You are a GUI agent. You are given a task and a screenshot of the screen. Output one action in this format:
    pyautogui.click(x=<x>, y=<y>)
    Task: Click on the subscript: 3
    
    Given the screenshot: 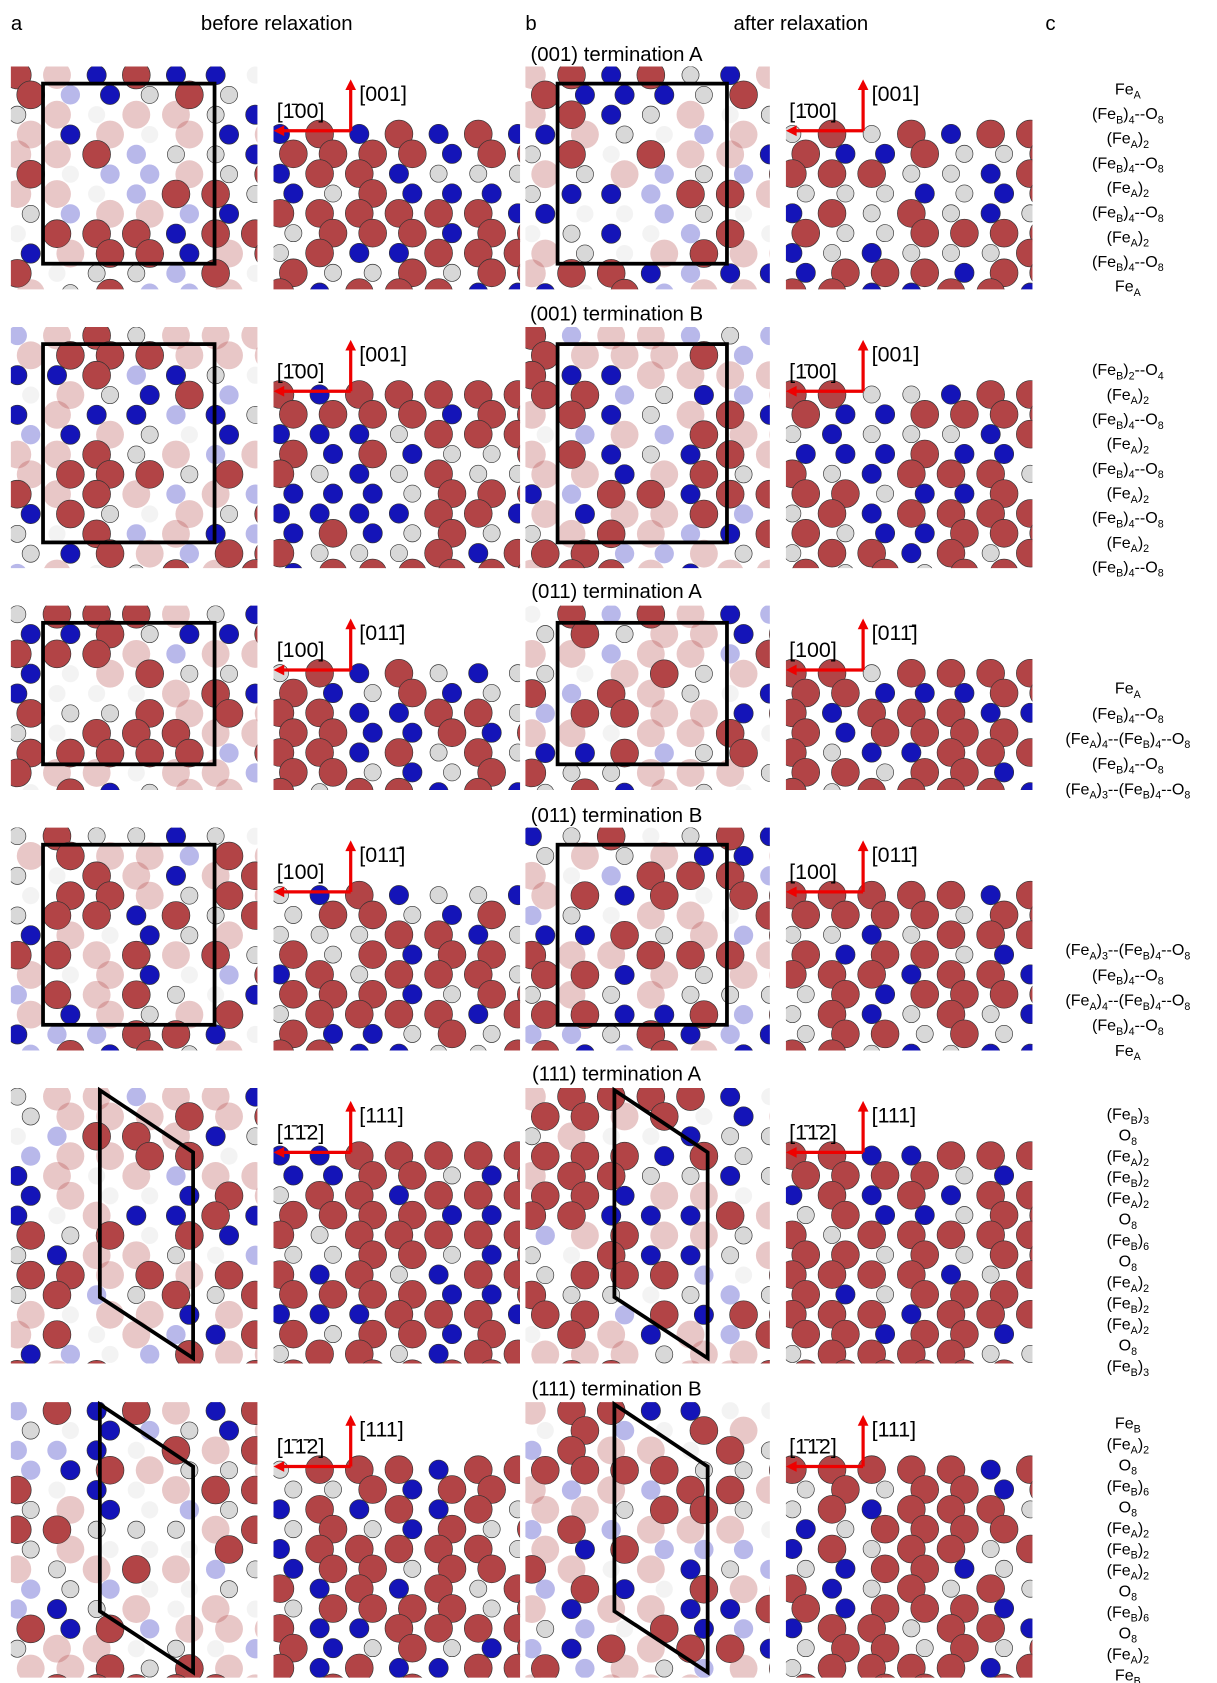 What is the action you would take?
    pyautogui.click(x=1146, y=1121)
    